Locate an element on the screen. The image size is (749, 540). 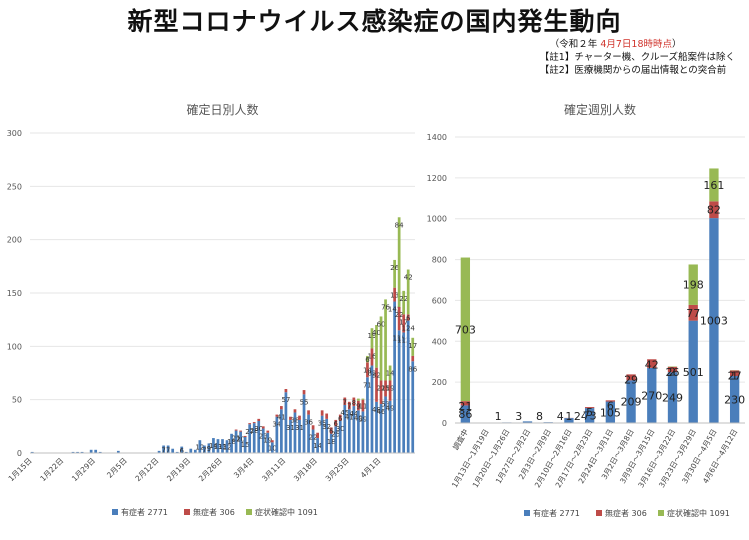
daily-data-label: 13 is located at coordinates (222, 447).